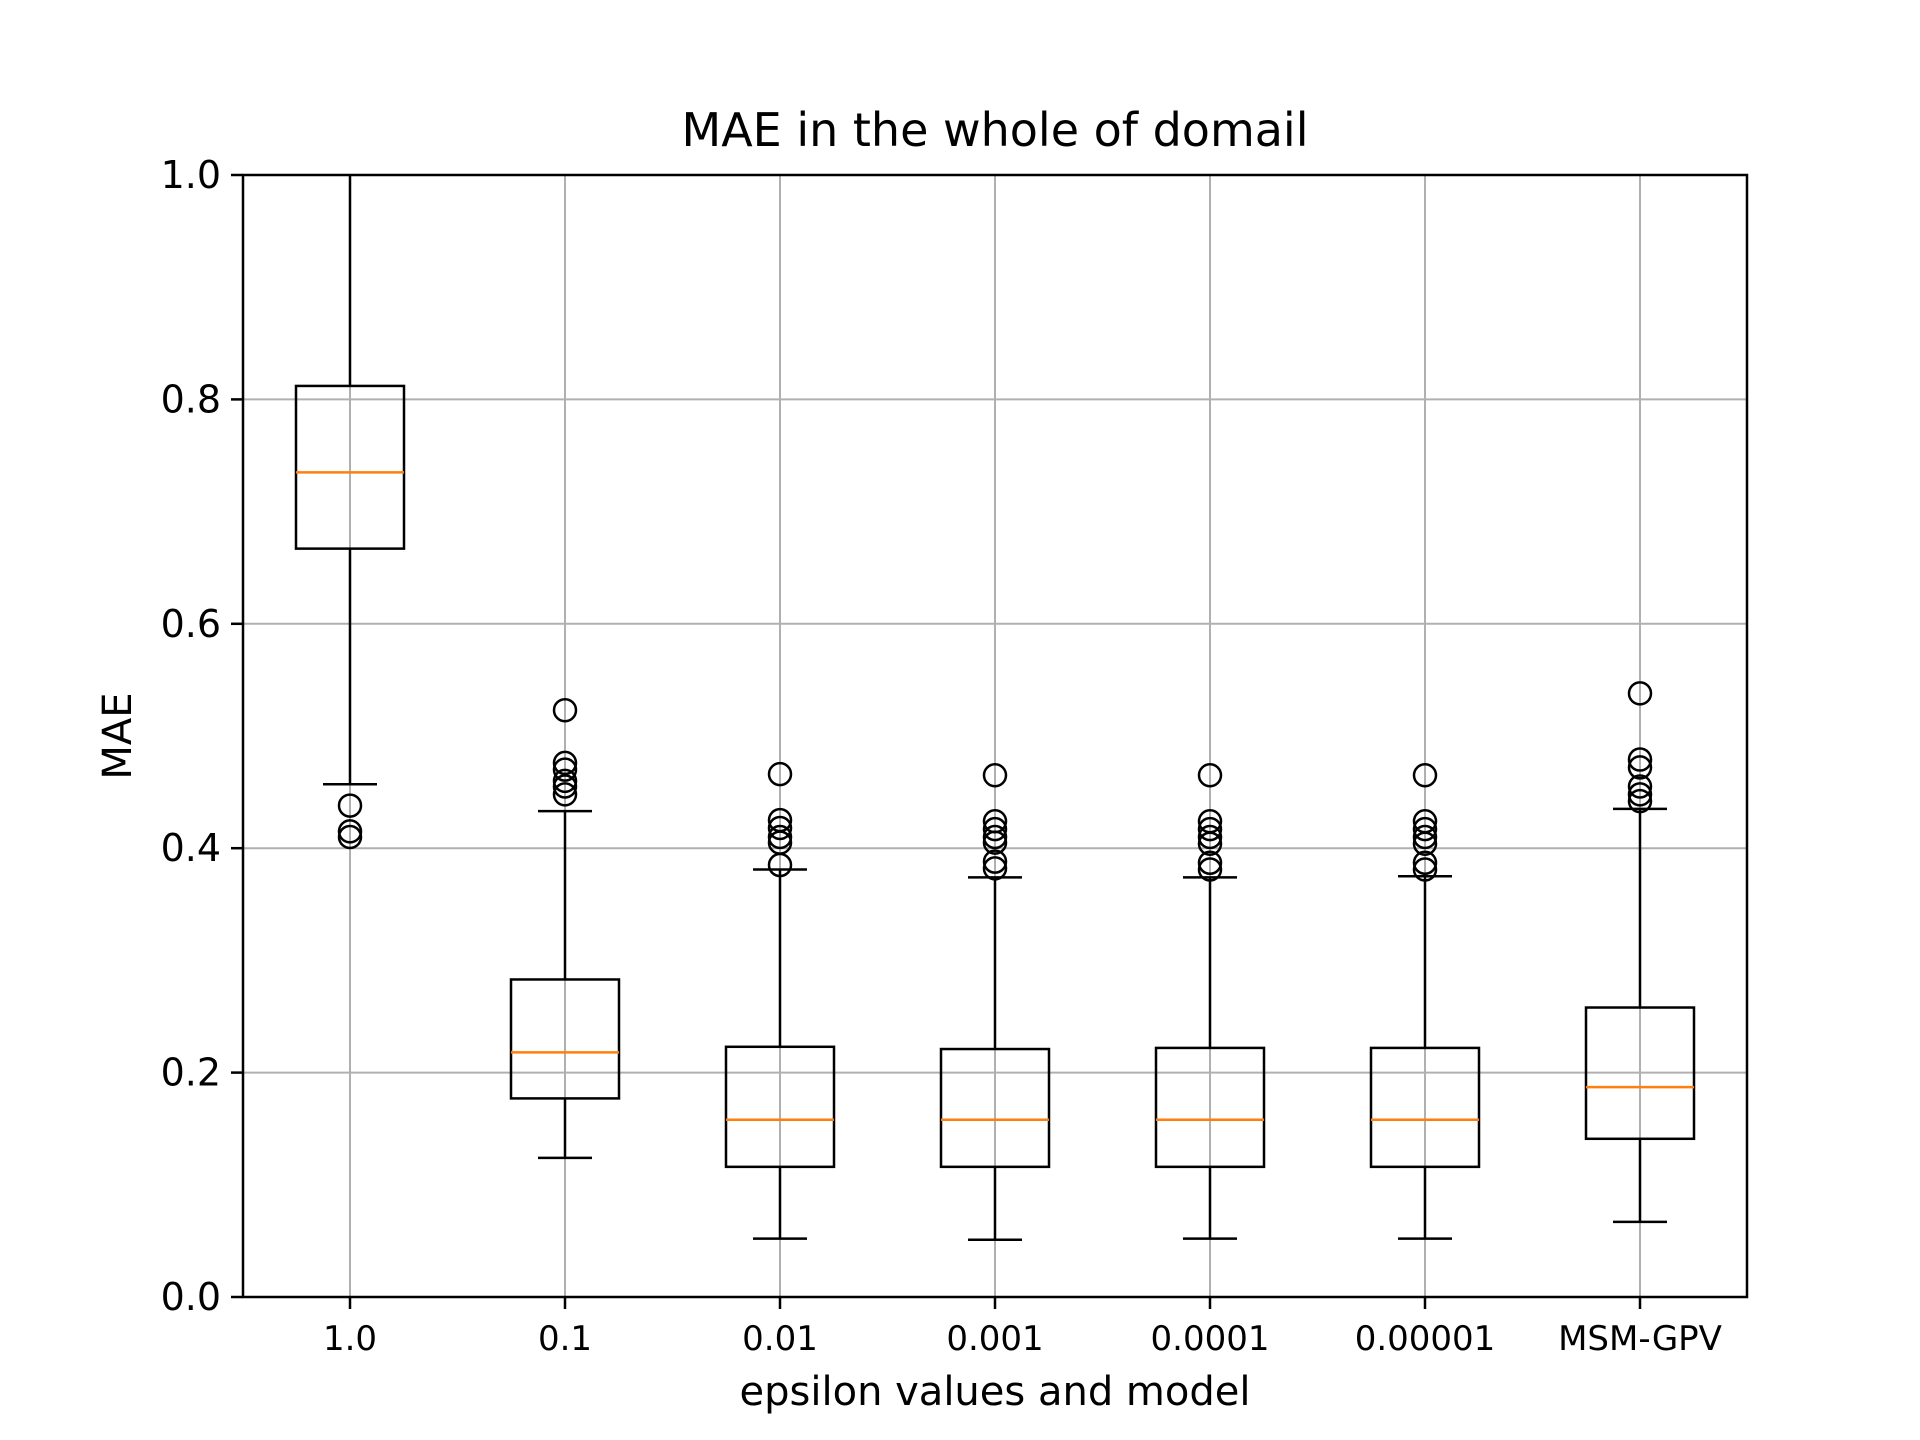  What do you see at coordinates (191, 1297) in the screenshot?
I see `y-tick-label: 0.0` at bounding box center [191, 1297].